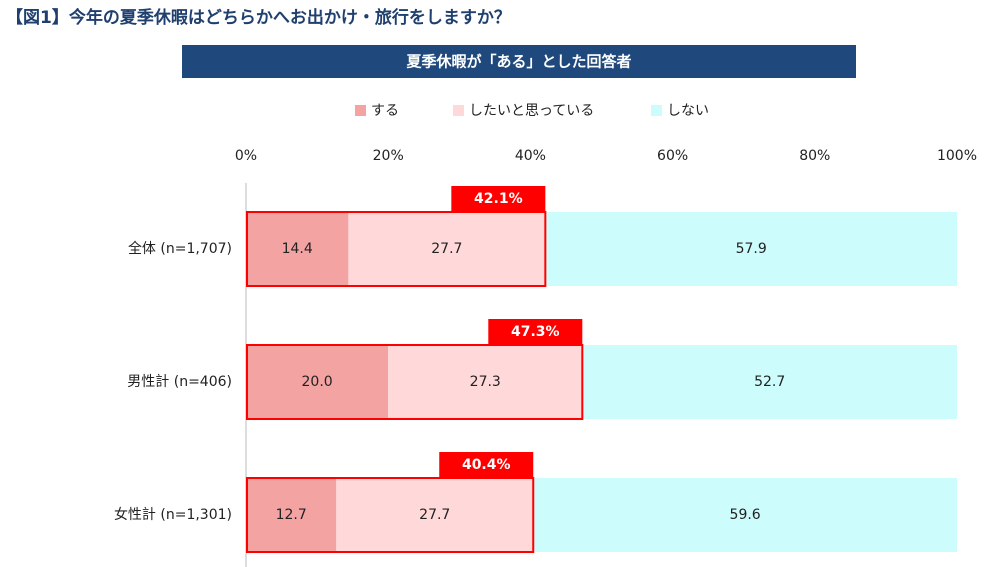 The height and width of the screenshot is (567, 1004). I want to click on data-label: 20.0, so click(317, 382).